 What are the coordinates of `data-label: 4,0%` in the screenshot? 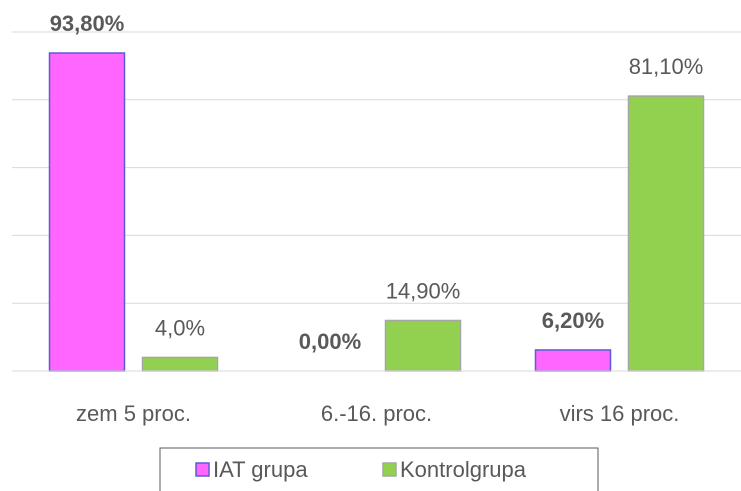 It's located at (180, 327).